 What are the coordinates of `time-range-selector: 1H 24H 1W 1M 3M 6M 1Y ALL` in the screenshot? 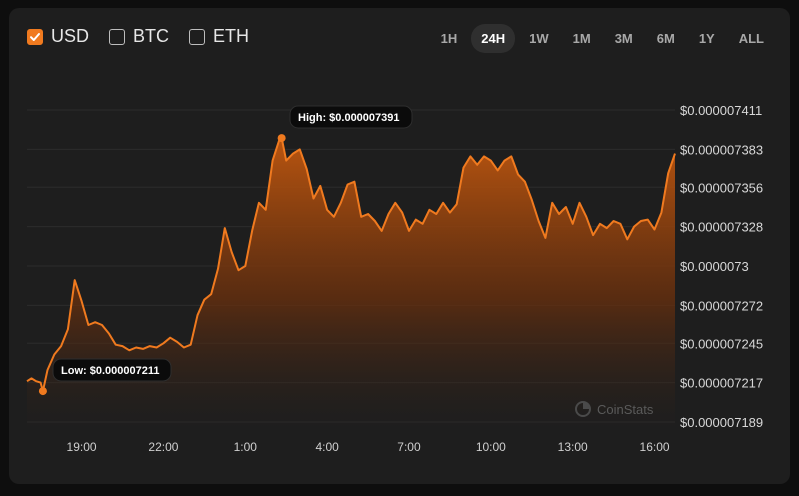 It's located at (602, 38).